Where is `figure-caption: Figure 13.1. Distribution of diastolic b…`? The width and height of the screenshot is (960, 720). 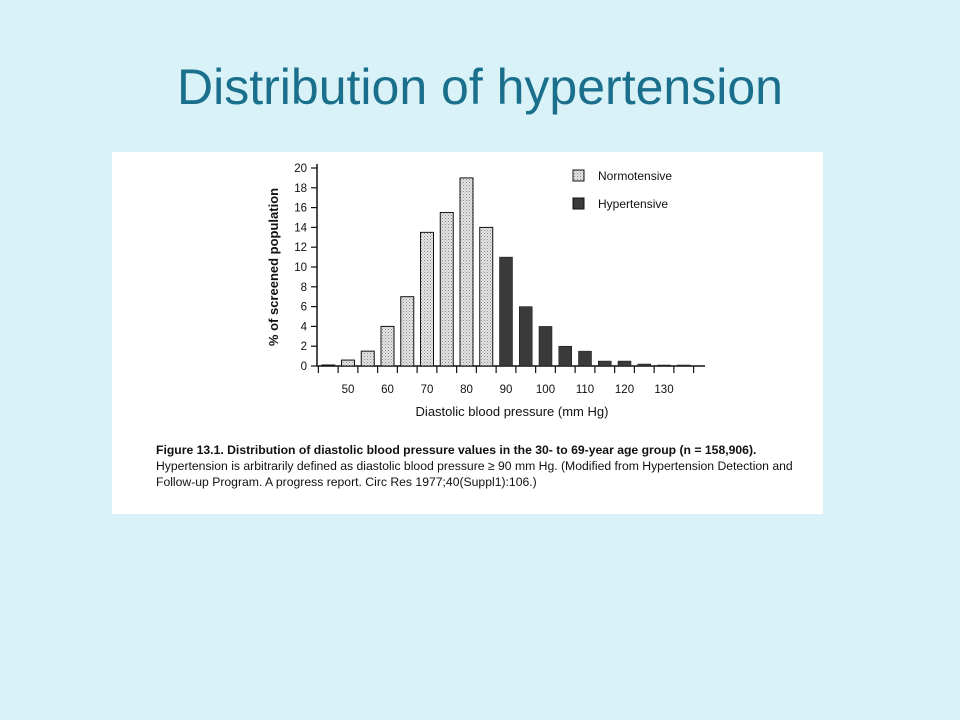
figure-caption: Figure 13.1. Distribution of diastolic b… is located at coordinates (484, 466).